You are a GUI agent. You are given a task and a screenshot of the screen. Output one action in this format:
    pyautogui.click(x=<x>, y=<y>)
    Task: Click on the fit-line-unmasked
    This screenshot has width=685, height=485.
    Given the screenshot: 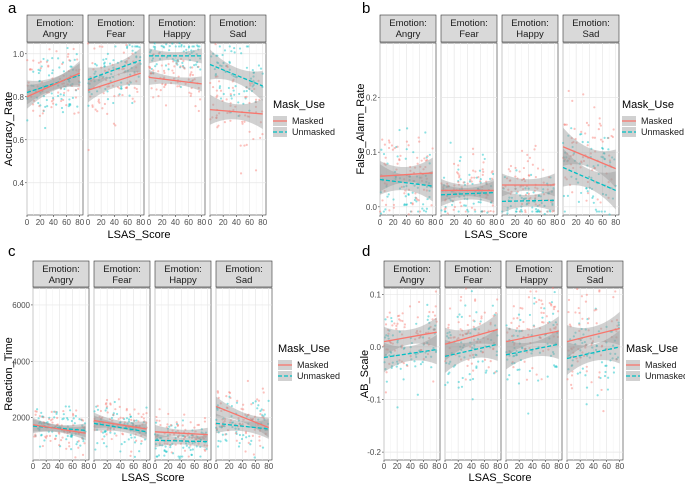 What is the action you would take?
    pyautogui.click(x=532, y=349)
    